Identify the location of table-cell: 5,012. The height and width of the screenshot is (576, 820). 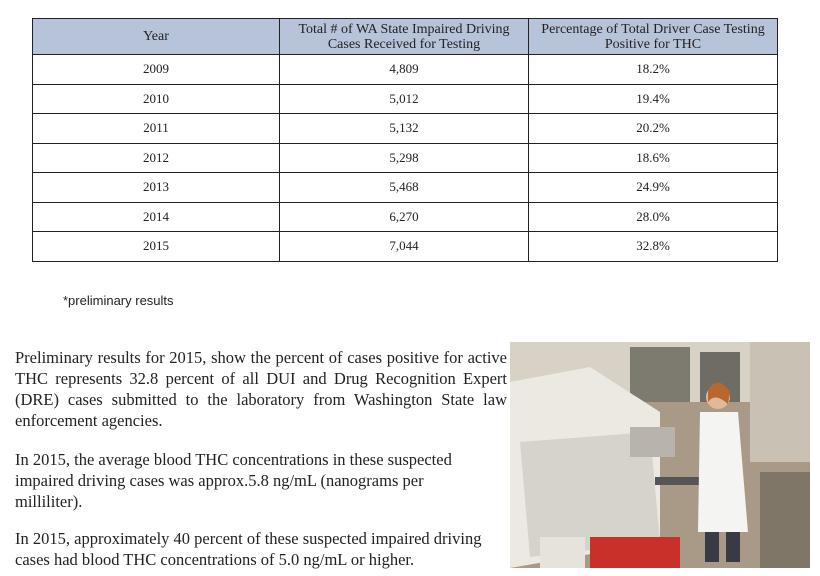
(404, 98).